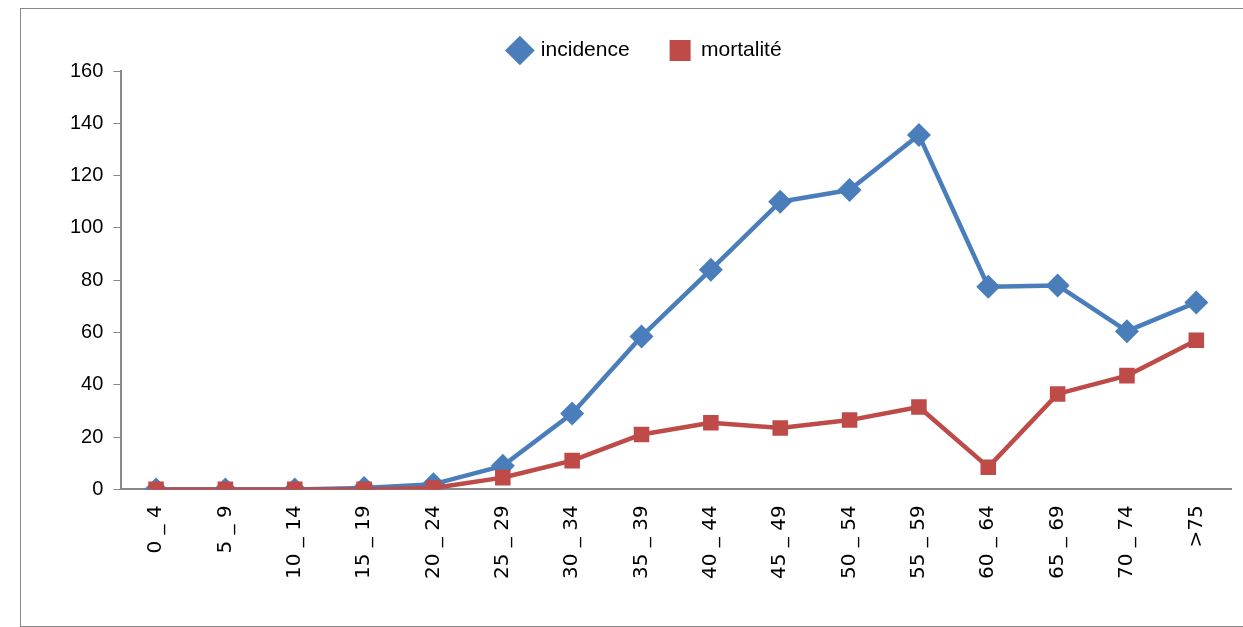 This screenshot has height=627, width=1243. What do you see at coordinates (570, 542) in the screenshot?
I see `x-tick-label: 30 _ 34` at bounding box center [570, 542].